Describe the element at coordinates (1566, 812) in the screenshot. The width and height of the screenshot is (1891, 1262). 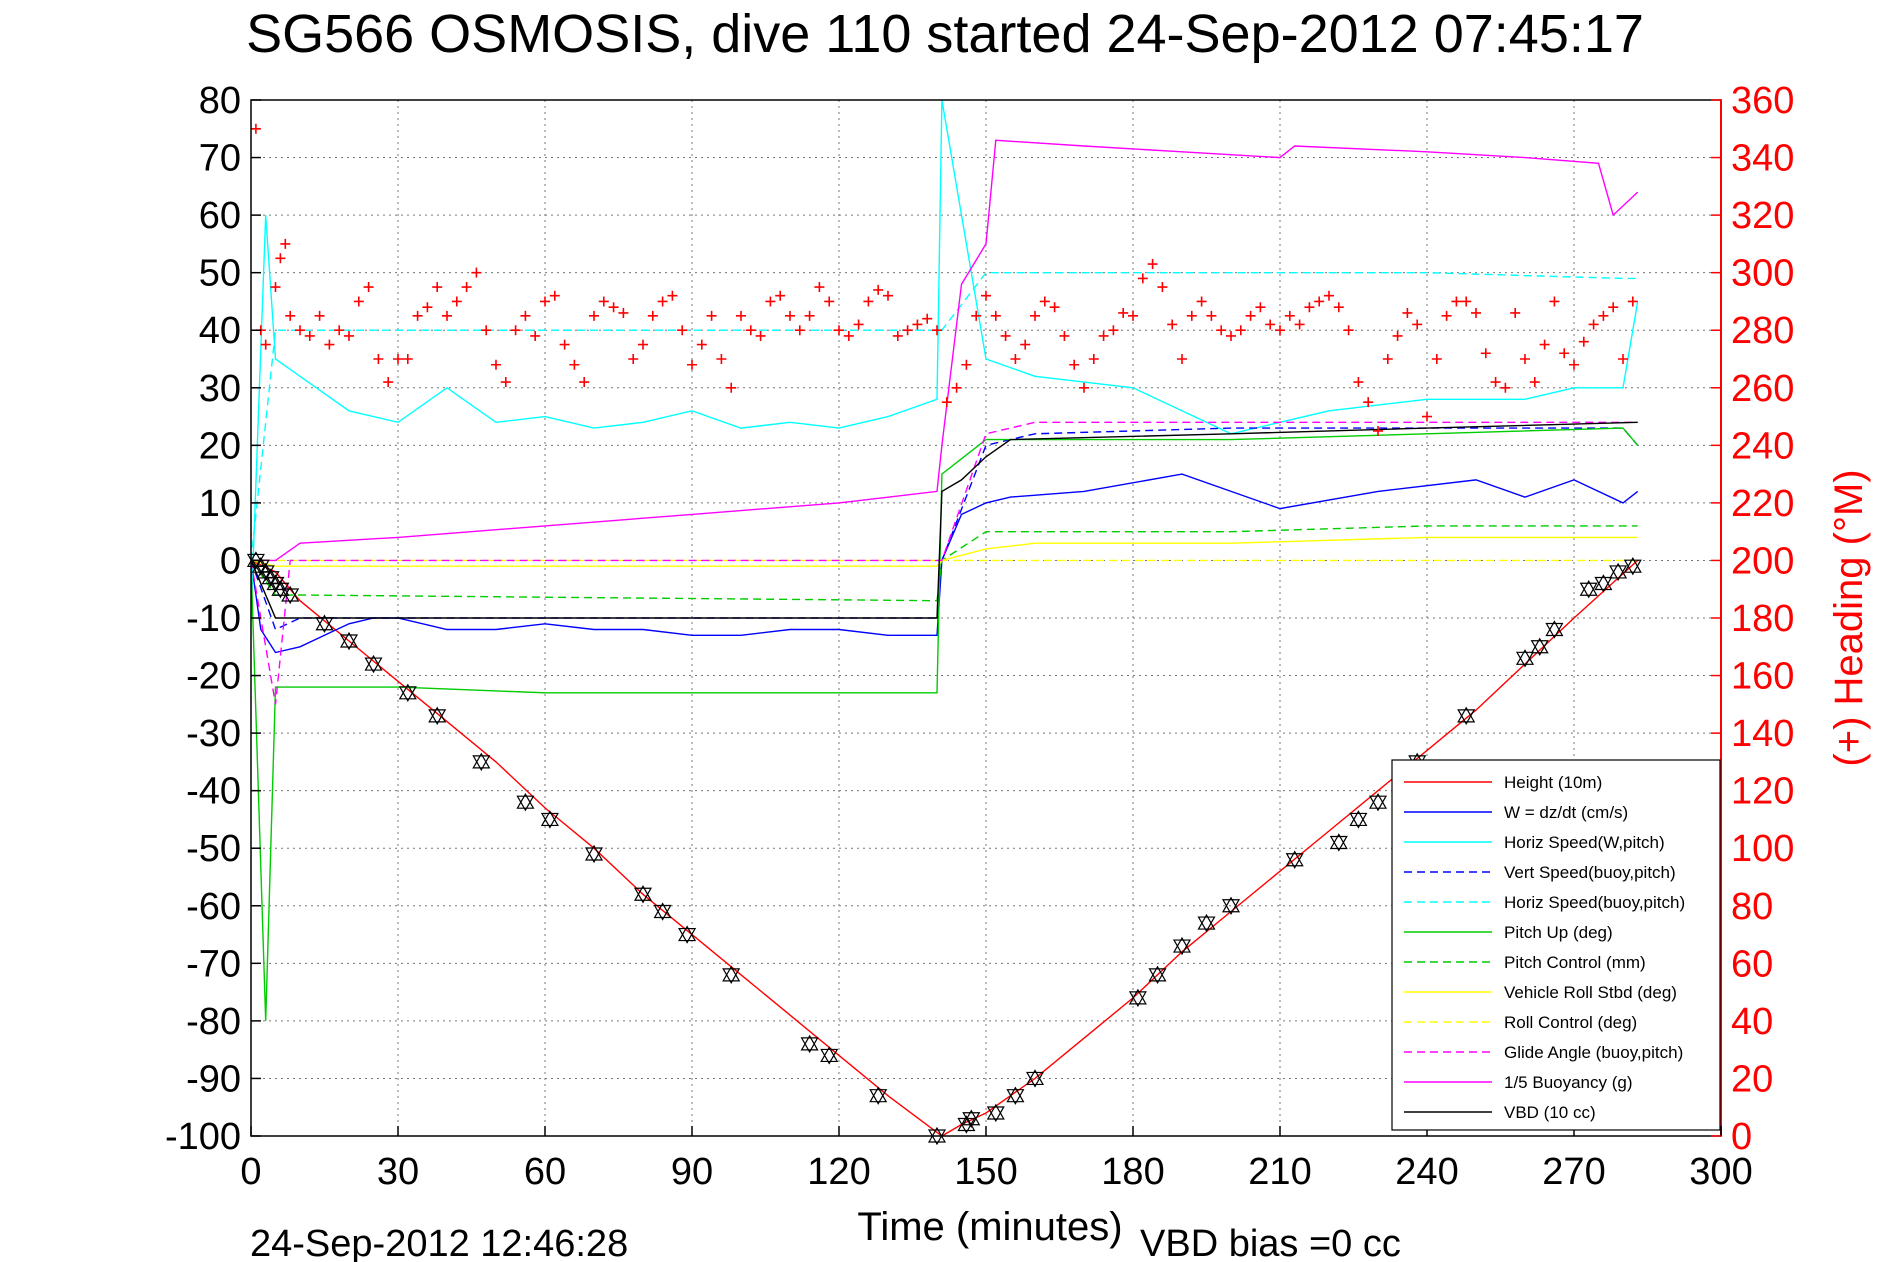
I see `legend-label: W = dz/dt (cm/s)` at that location.